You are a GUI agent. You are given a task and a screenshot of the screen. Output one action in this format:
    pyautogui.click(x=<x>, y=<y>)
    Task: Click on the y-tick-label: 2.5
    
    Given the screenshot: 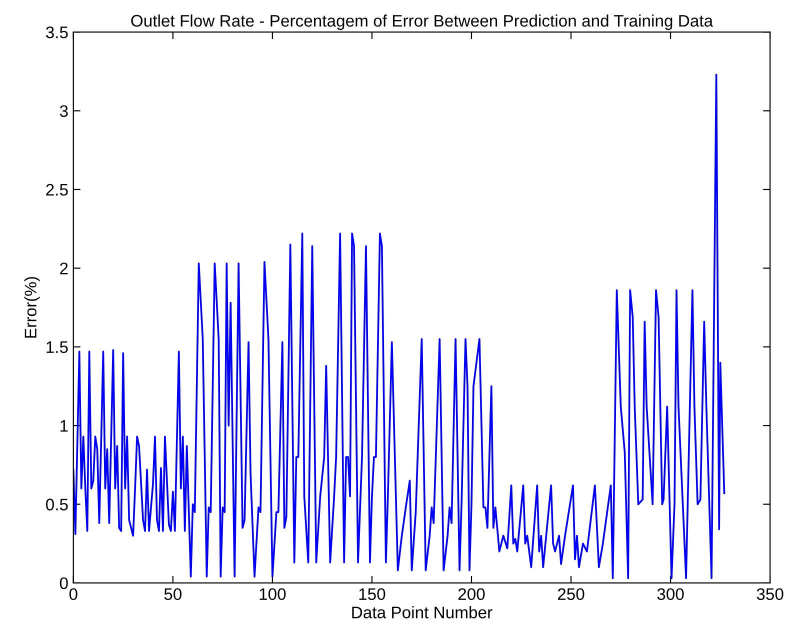 What is the action you would take?
    pyautogui.click(x=57, y=190)
    